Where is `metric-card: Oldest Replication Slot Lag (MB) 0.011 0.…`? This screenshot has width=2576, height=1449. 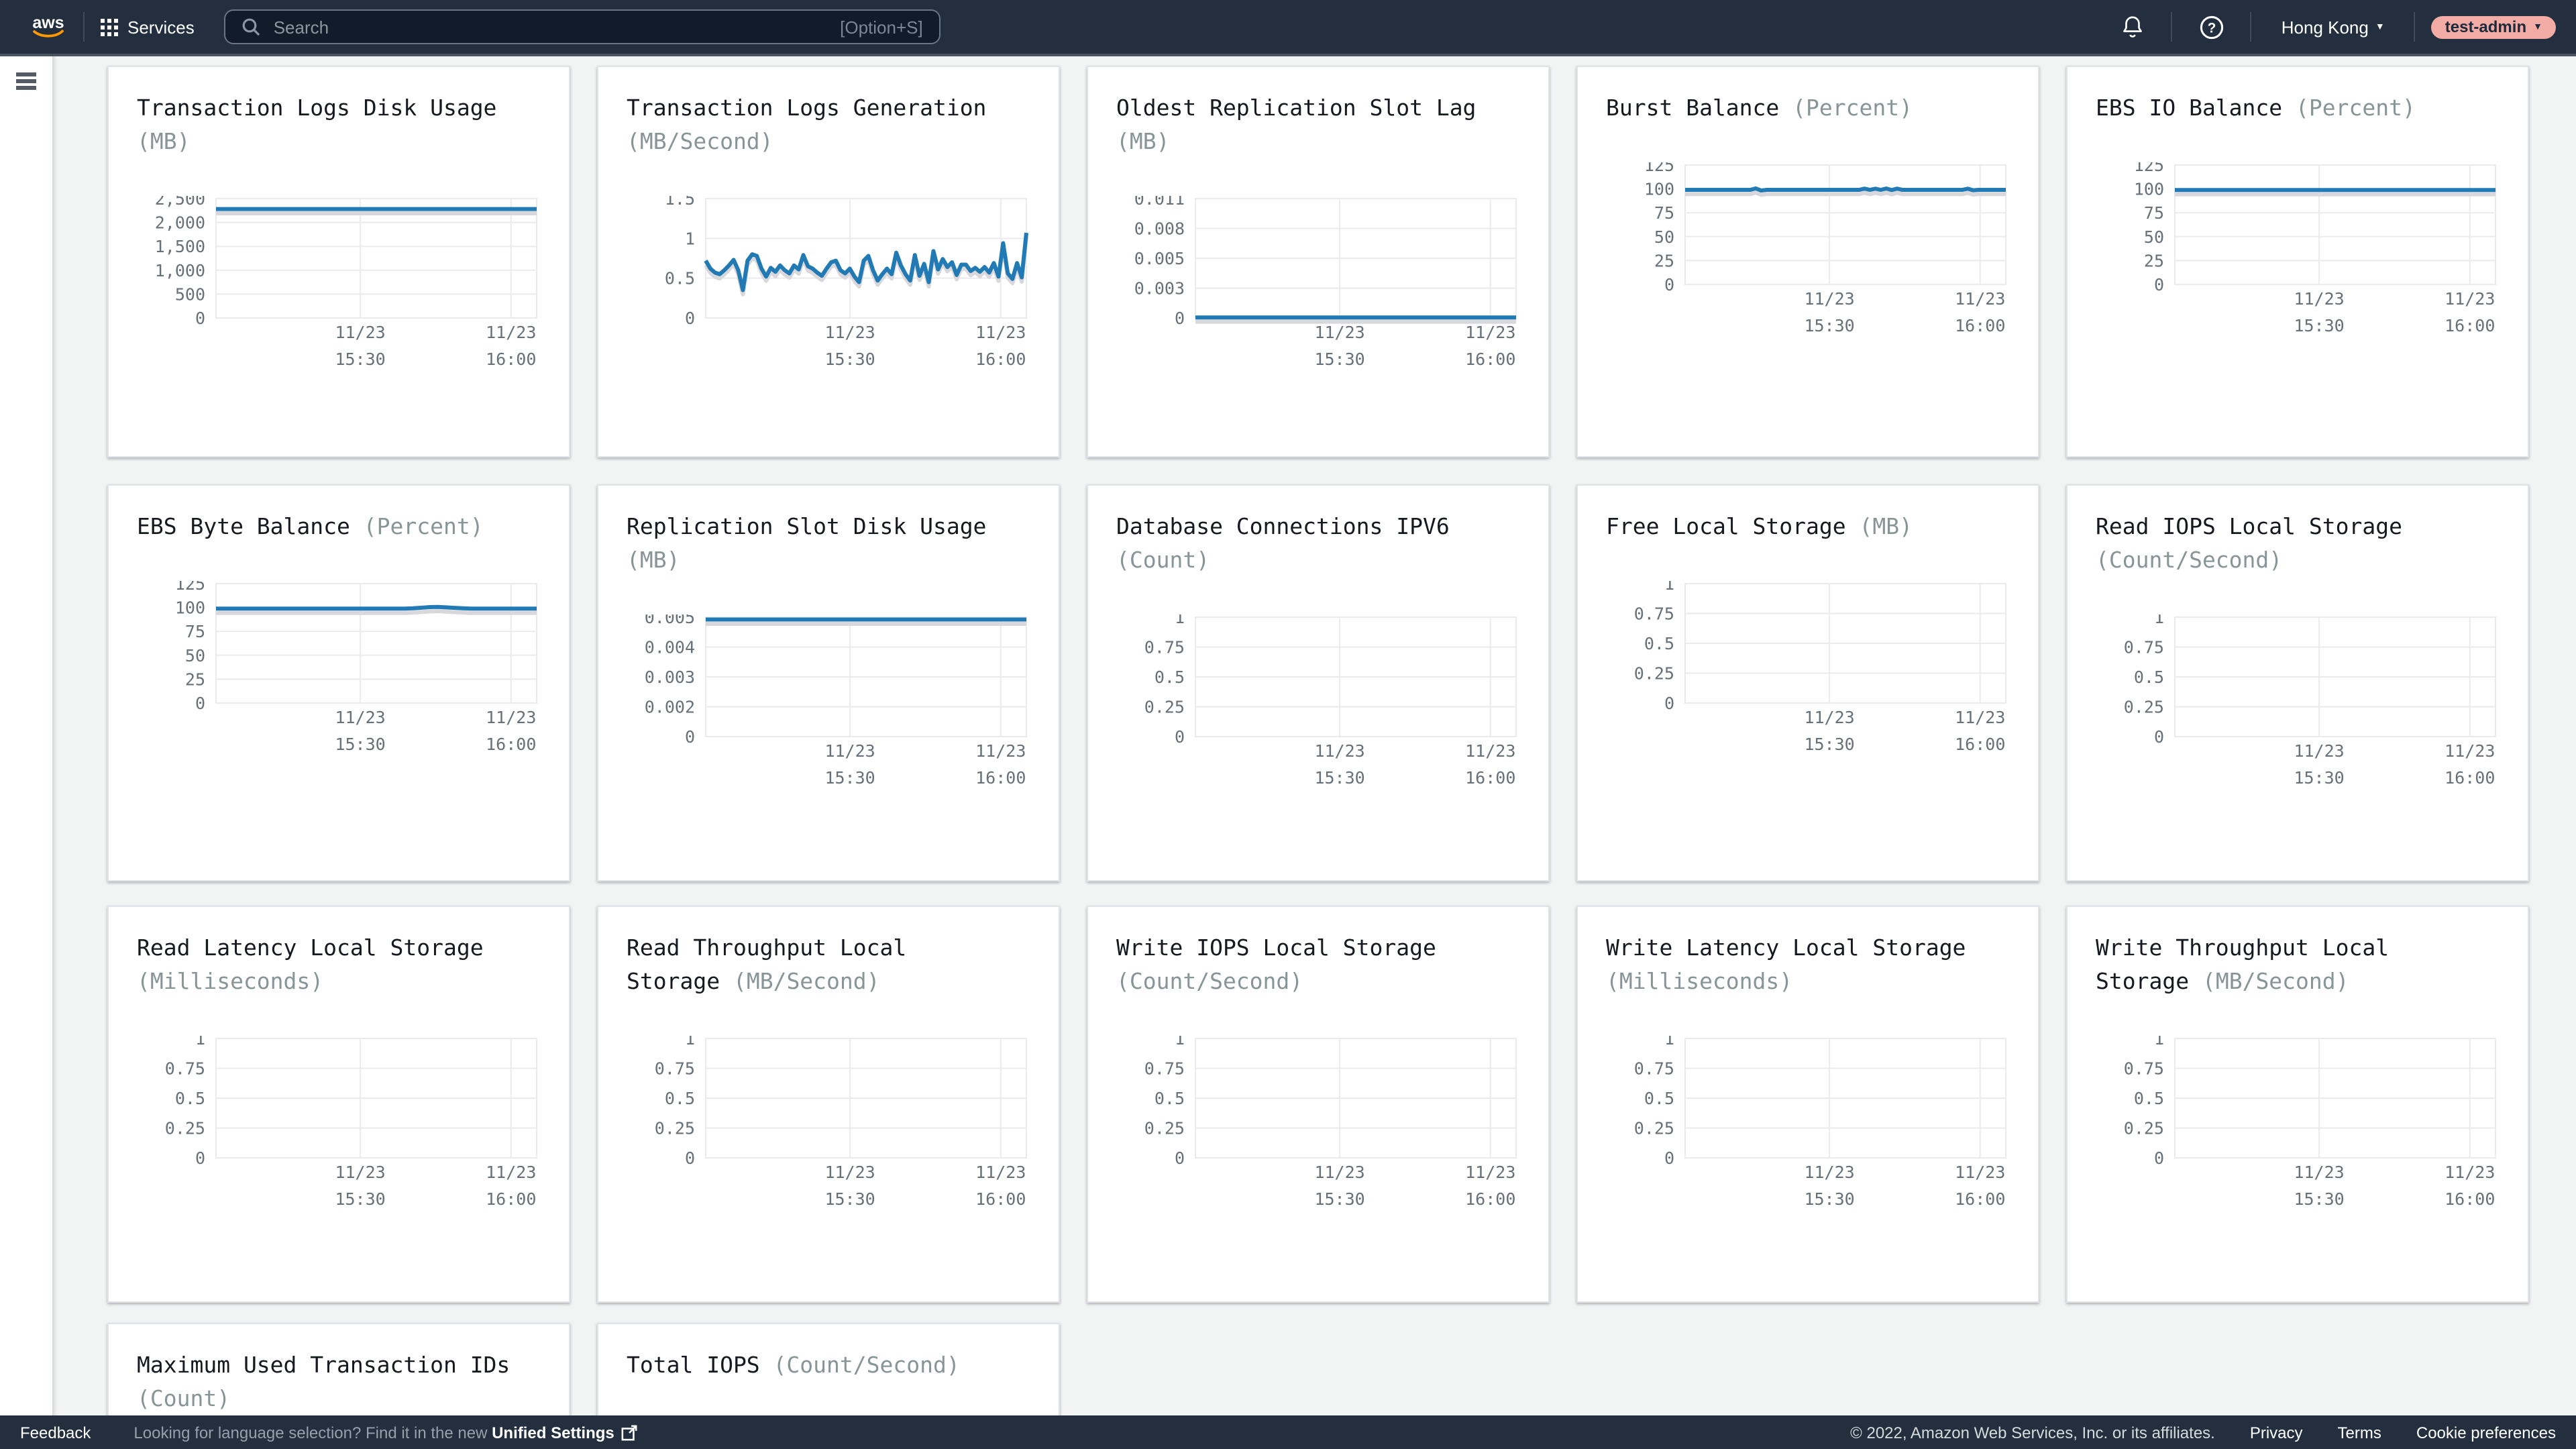 metric-card: Oldest Replication Slot Lag (MB) 0.011 0.… is located at coordinates (1318, 262).